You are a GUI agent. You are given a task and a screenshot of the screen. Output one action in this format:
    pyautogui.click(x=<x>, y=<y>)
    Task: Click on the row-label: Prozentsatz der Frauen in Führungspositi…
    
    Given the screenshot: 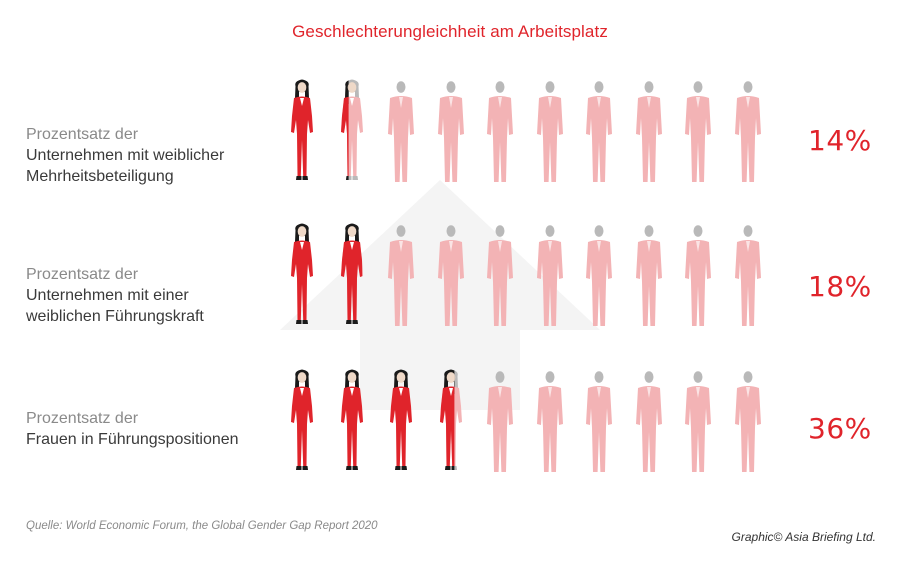 What is the action you would take?
    pyautogui.click(x=156, y=429)
    